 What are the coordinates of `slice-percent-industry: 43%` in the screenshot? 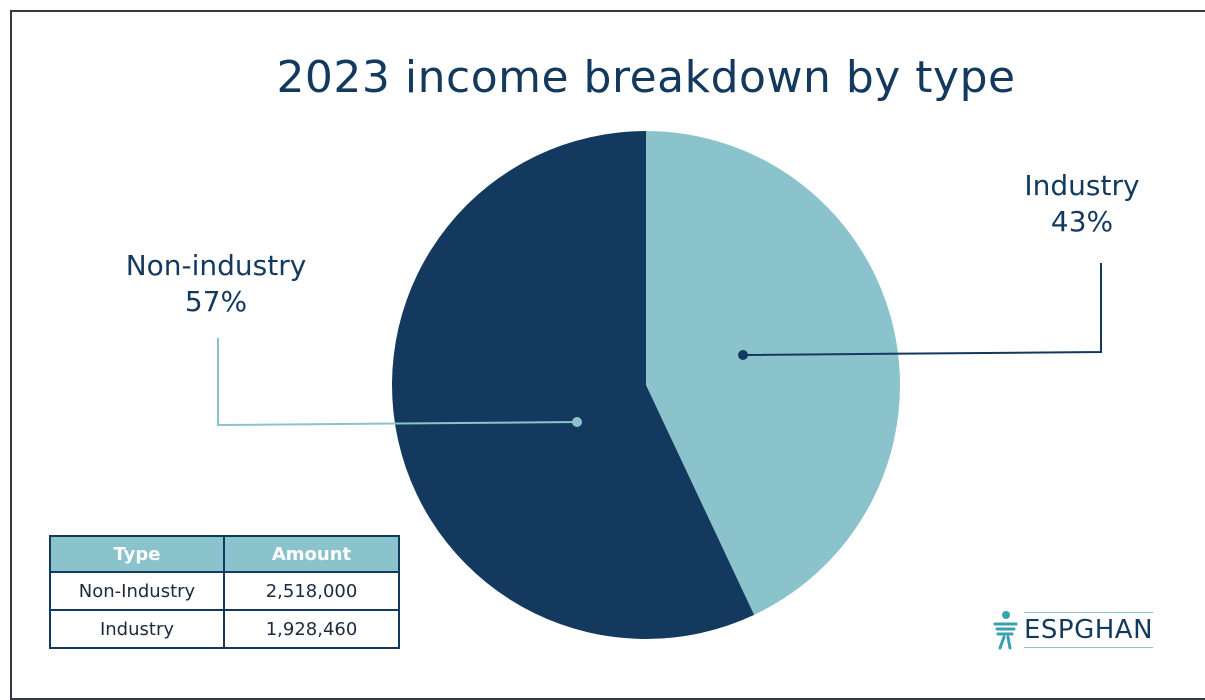 It's located at (1082, 221).